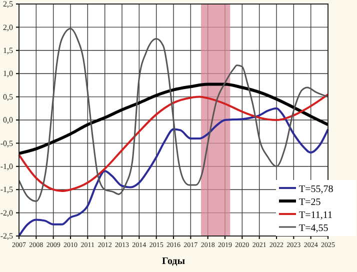 Image resolution: width=357 pixels, height=272 pixels. I want to click on legend-label: T=55,78, so click(316, 189).